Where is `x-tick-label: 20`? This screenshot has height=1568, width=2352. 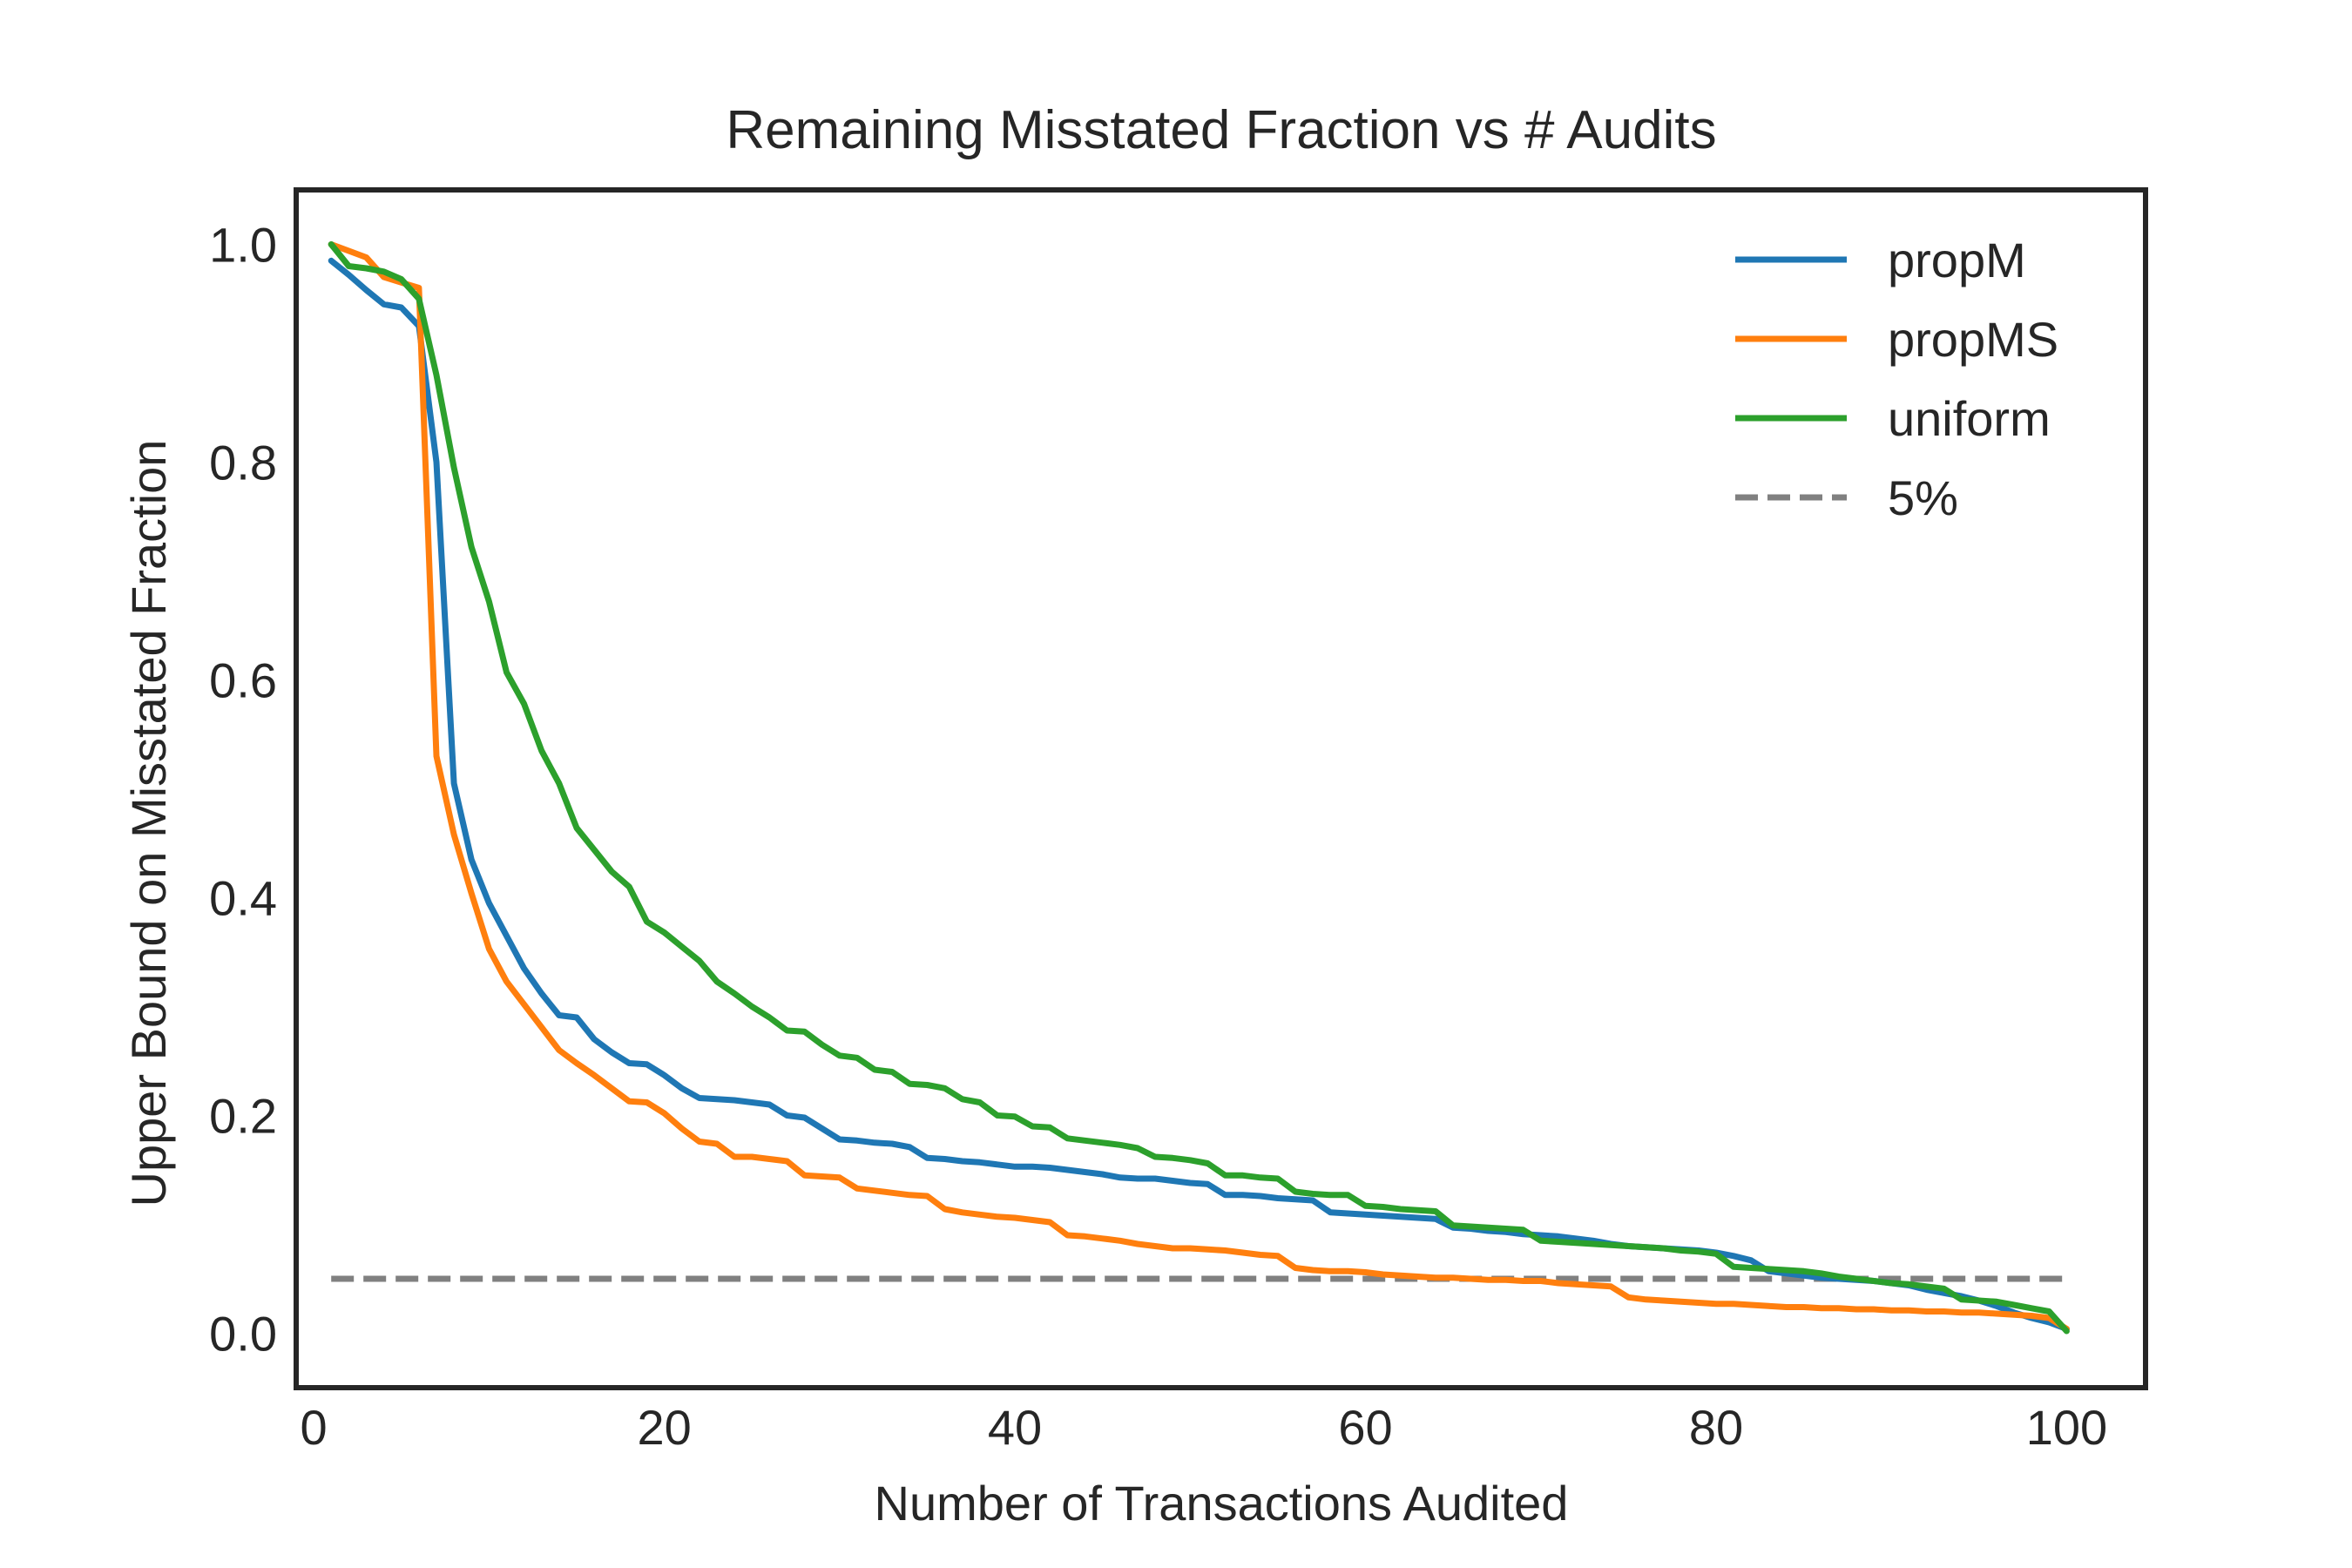
x-tick-label: 20 is located at coordinates (664, 1428).